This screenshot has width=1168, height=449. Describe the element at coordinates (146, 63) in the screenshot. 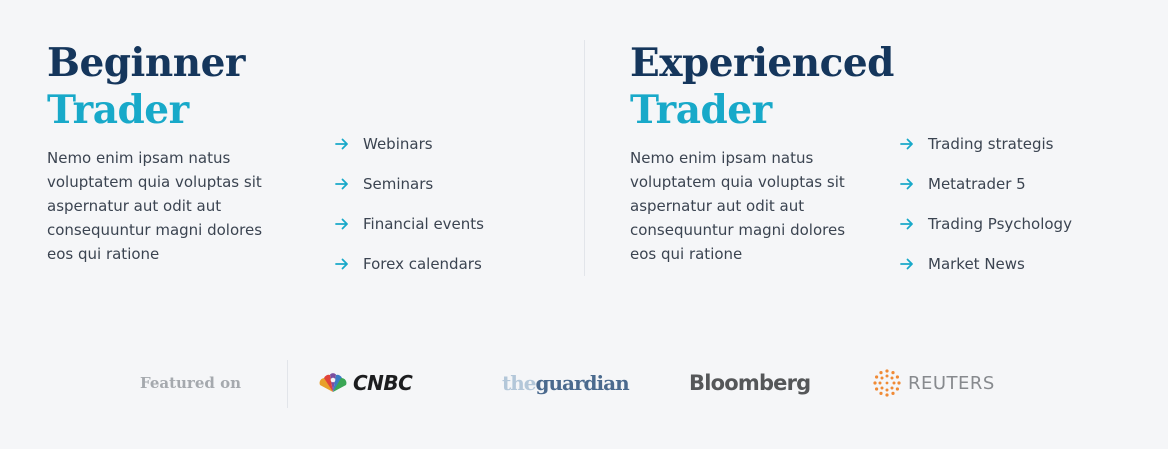

I see `beginner-title-line1: Beginner` at that location.